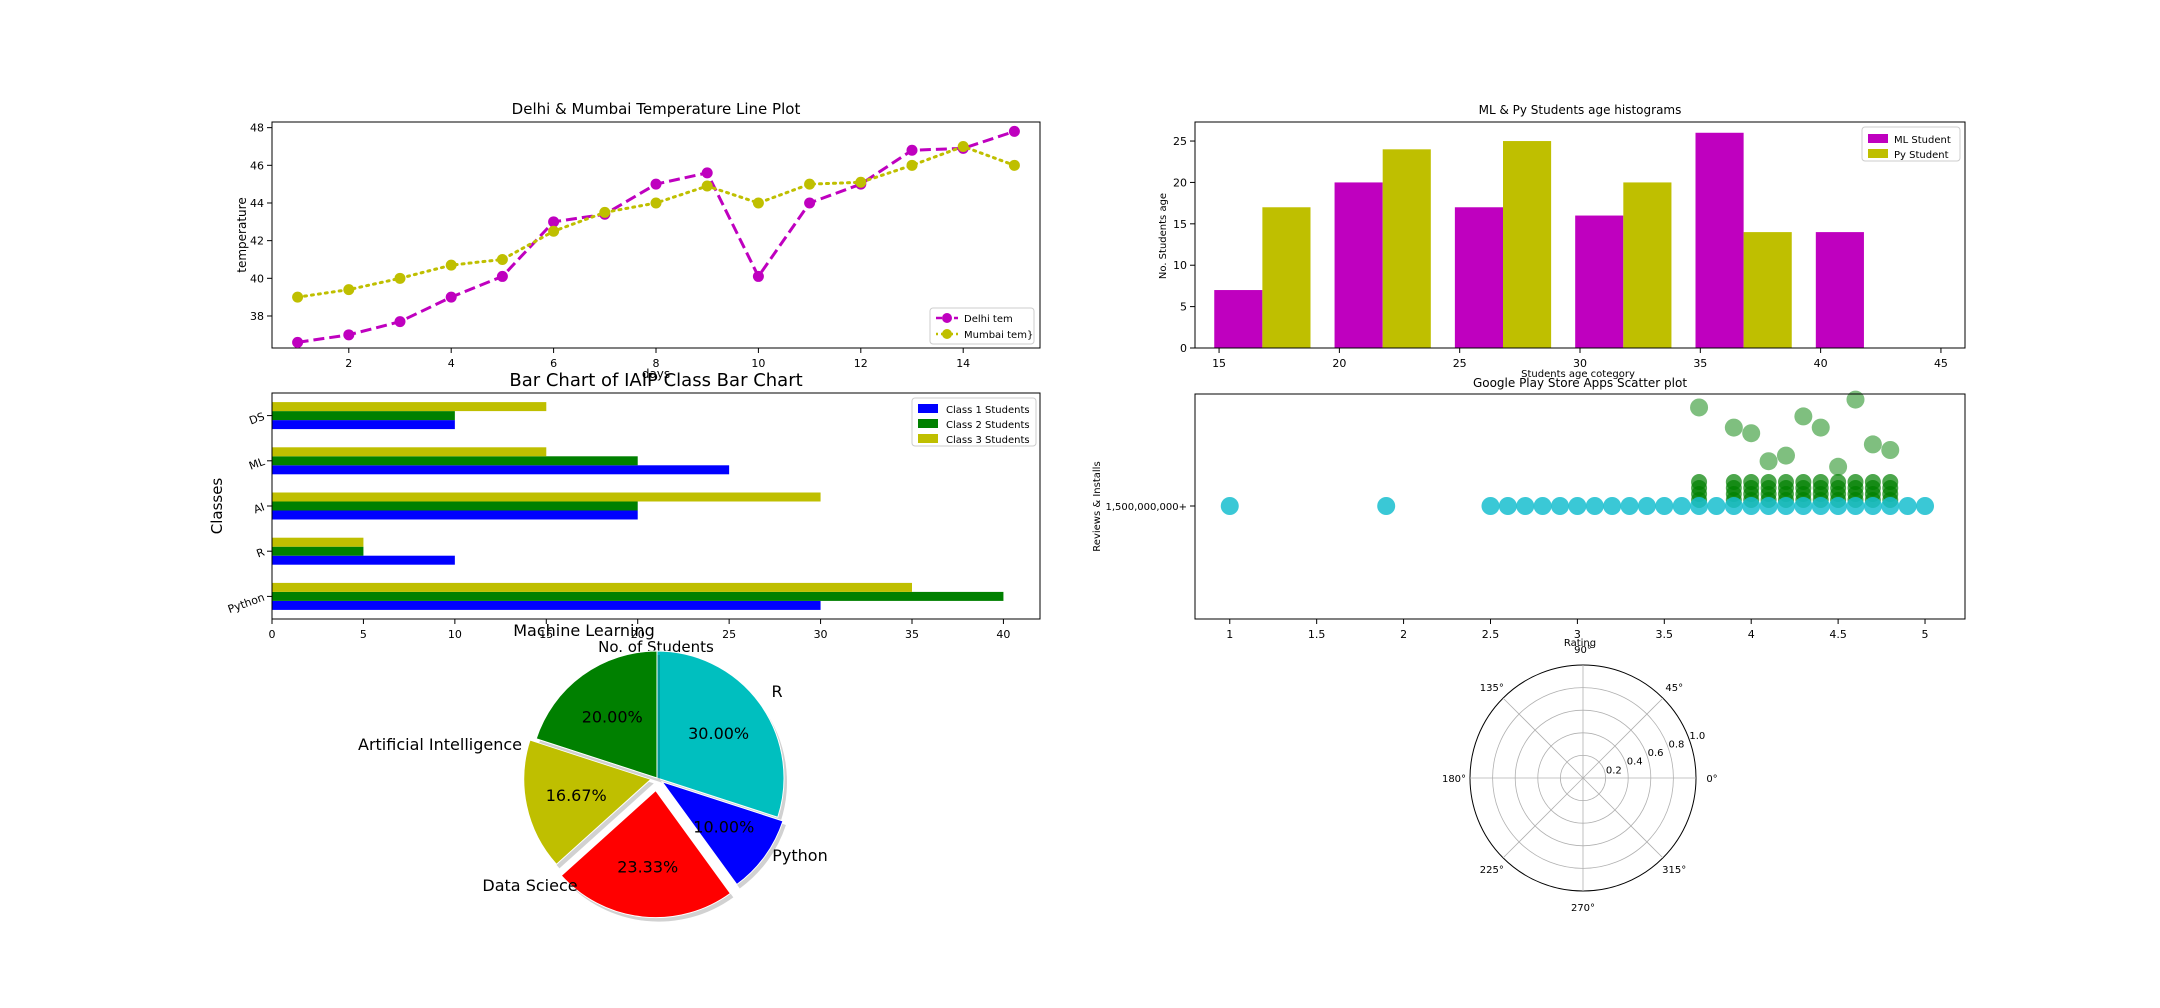  Describe the element at coordinates (348, 363) in the screenshot. I see `line-x-tick-label: 2` at that location.